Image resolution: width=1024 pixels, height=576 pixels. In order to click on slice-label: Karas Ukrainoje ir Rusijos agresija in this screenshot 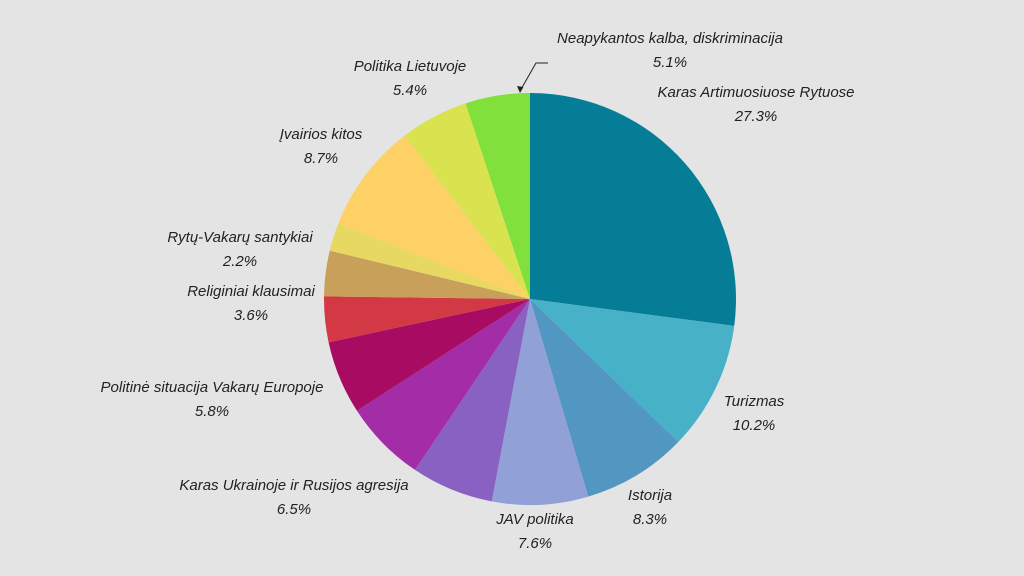, I will do `click(293, 485)`.